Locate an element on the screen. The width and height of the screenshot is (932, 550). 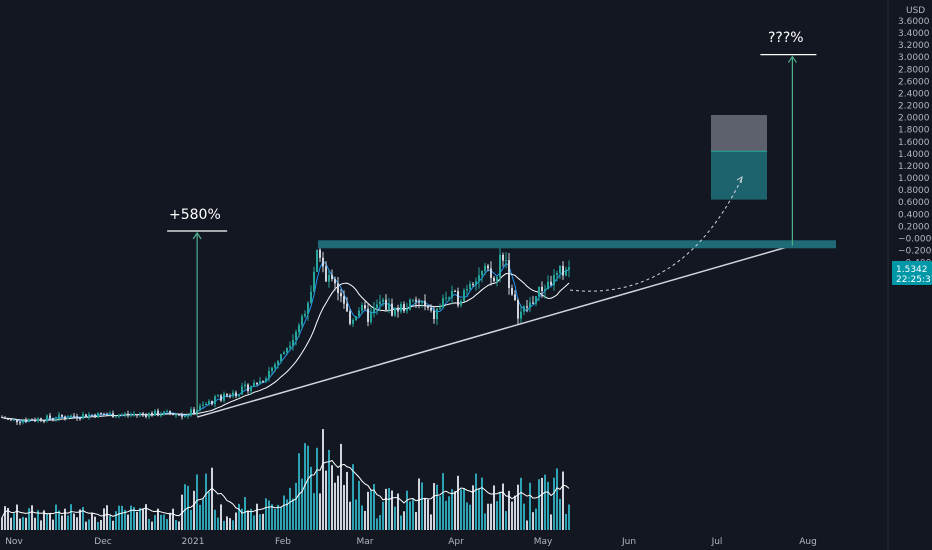
time-tick: Dec is located at coordinates (102, 542).